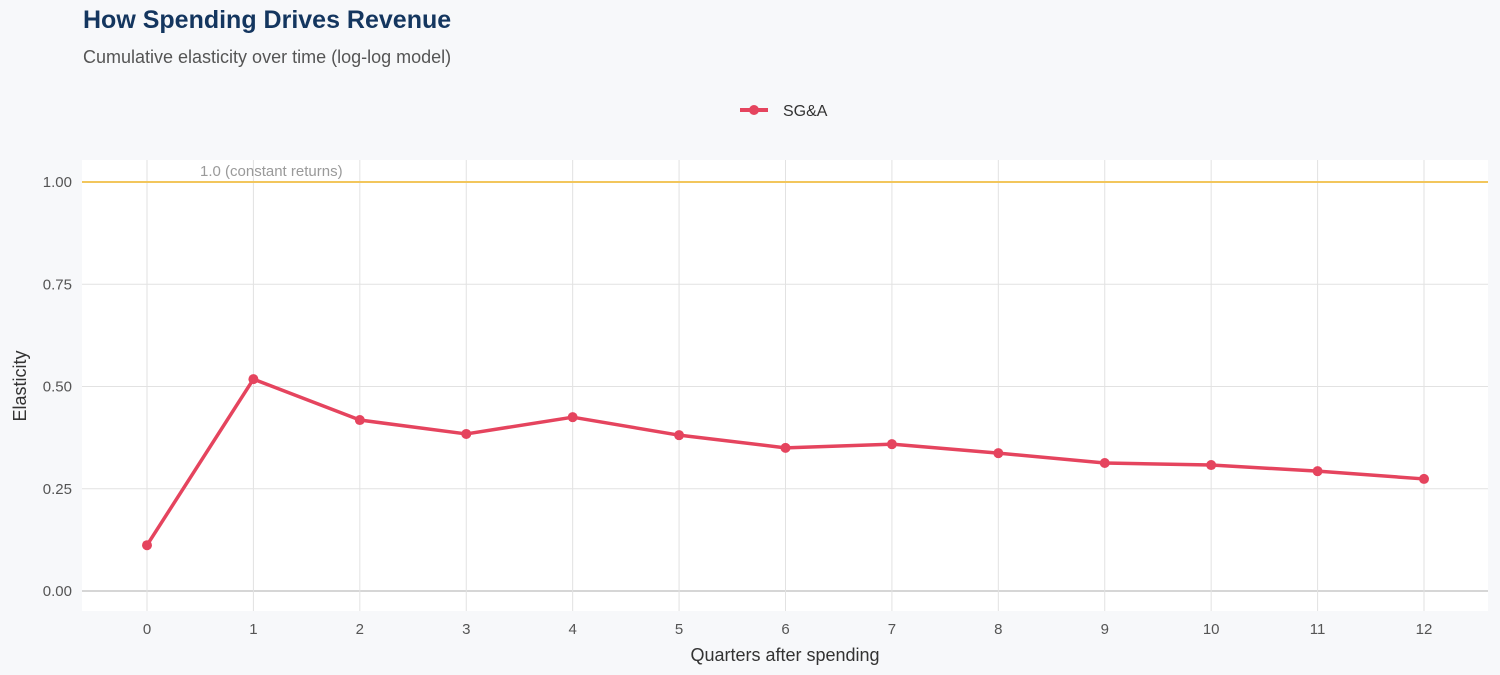 This screenshot has height=675, width=1500. What do you see at coordinates (57, 387) in the screenshot?
I see `y-tick-label: 0.50` at bounding box center [57, 387].